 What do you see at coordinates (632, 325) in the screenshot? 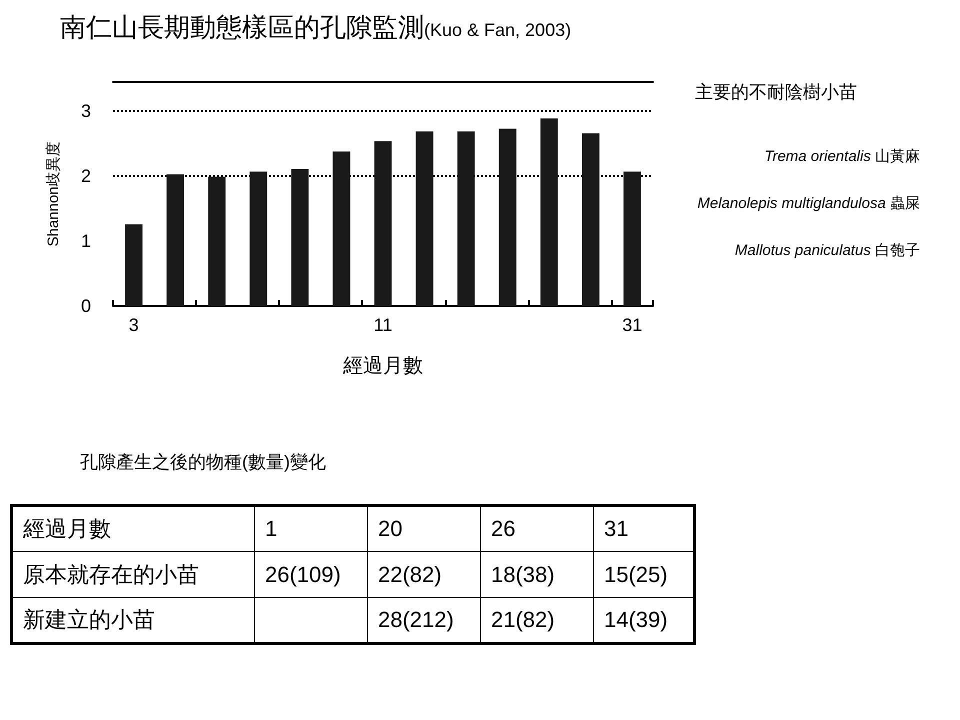
I see `x-tick-label: 31` at bounding box center [632, 325].